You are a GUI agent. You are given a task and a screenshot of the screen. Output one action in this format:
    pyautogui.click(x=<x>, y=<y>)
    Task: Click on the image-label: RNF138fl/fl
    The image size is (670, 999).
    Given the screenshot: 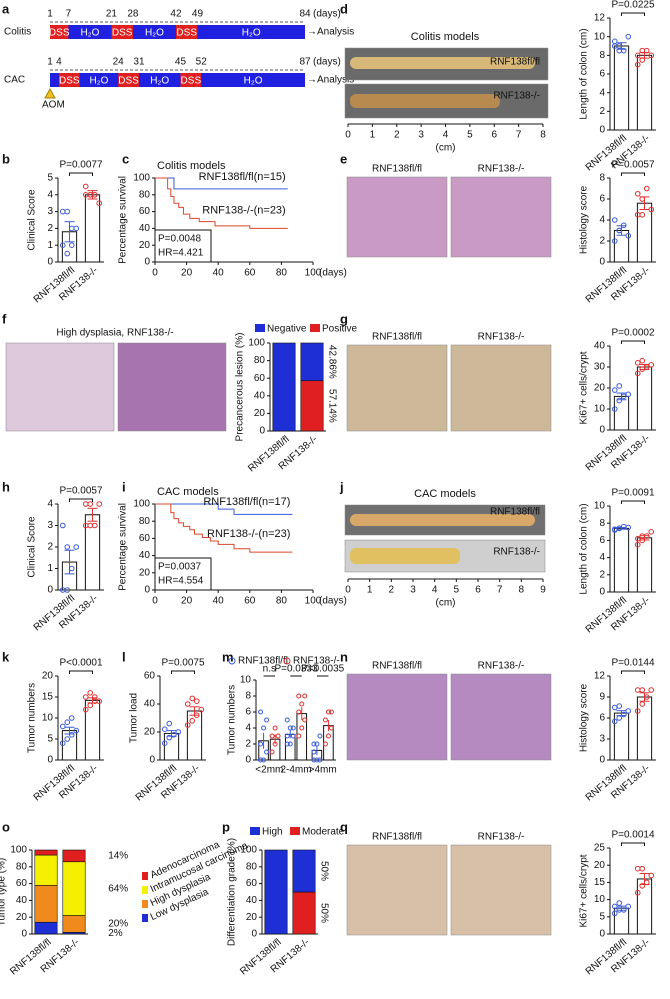 What is the action you would take?
    pyautogui.click(x=397, y=666)
    